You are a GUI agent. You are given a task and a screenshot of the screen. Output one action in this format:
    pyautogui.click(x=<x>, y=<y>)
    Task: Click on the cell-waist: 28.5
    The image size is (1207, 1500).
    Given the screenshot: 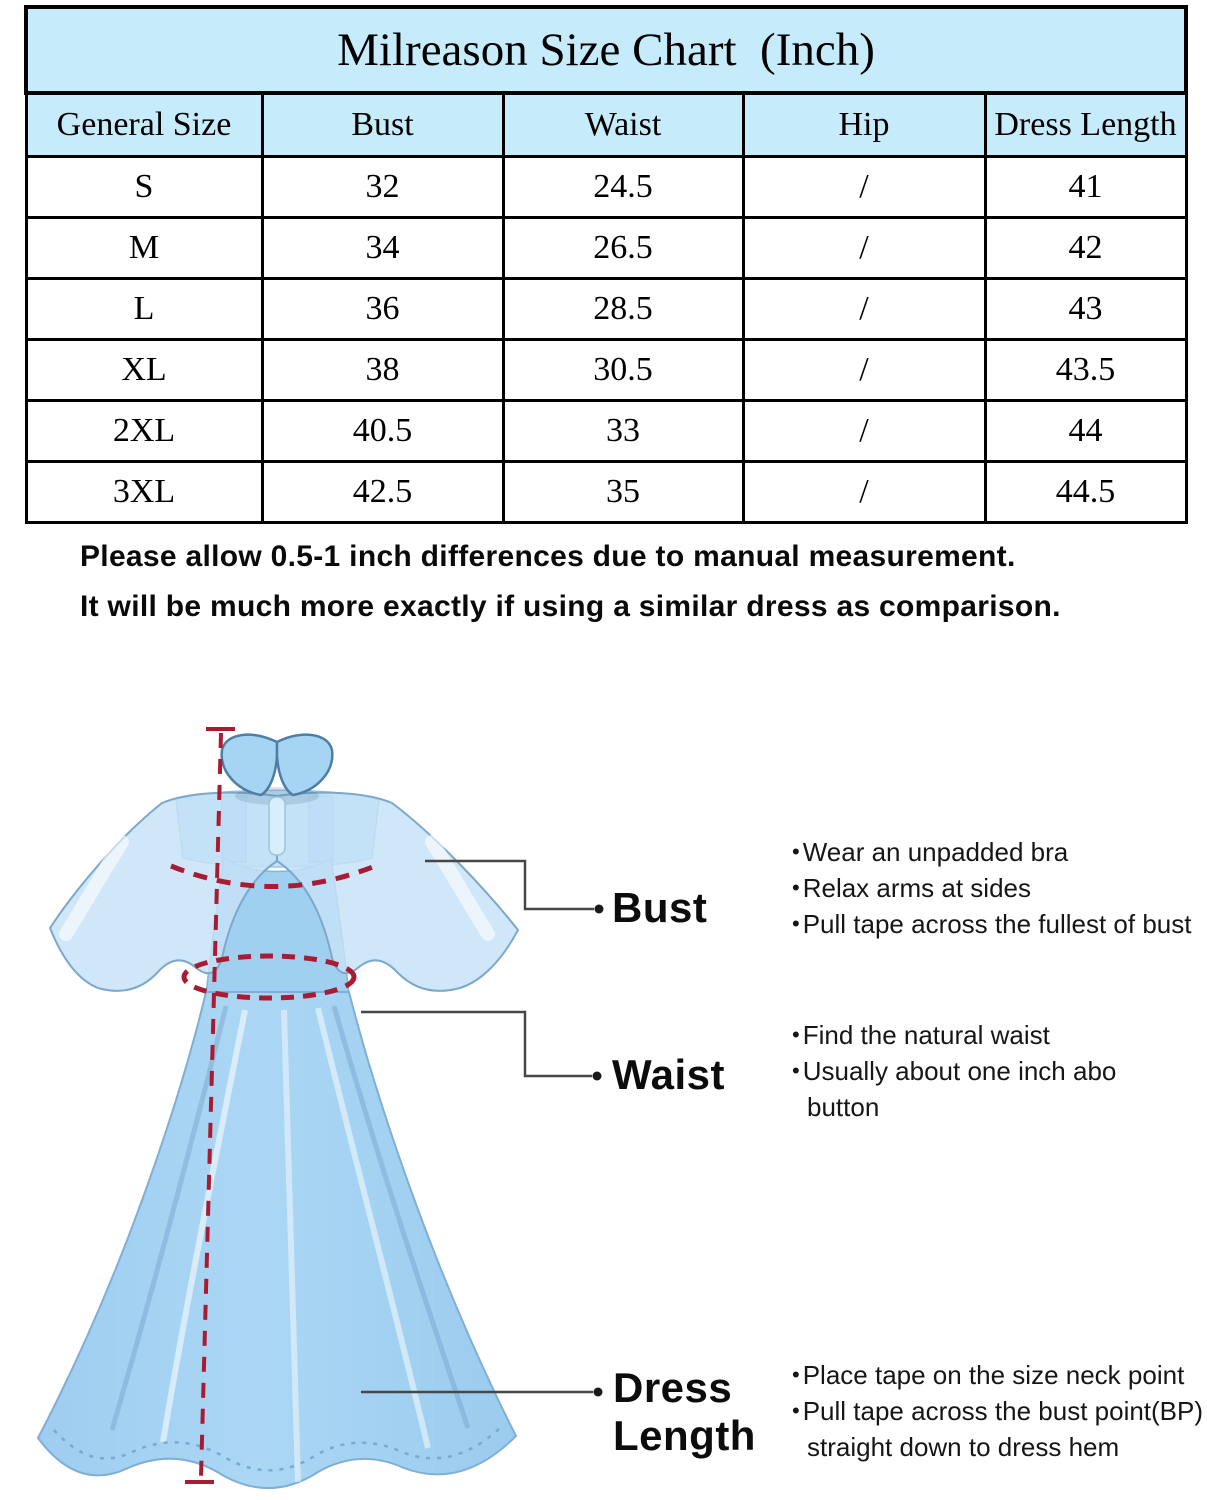 What is the action you would take?
    pyautogui.click(x=623, y=309)
    